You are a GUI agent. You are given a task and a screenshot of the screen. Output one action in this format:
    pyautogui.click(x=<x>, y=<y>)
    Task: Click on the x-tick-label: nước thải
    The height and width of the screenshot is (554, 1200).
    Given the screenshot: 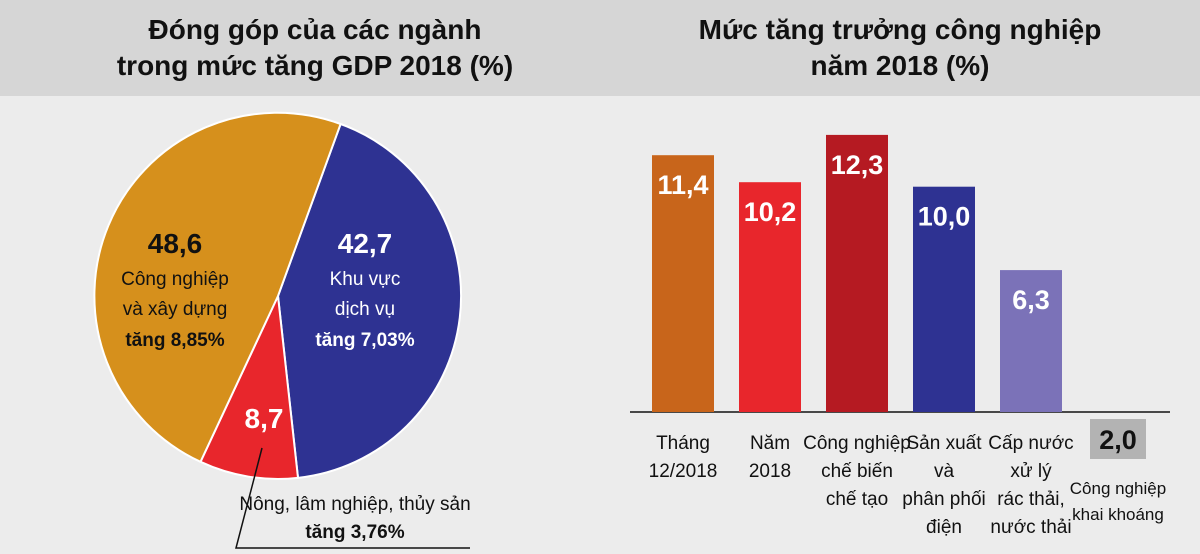 What is the action you would take?
    pyautogui.click(x=1030, y=527)
    